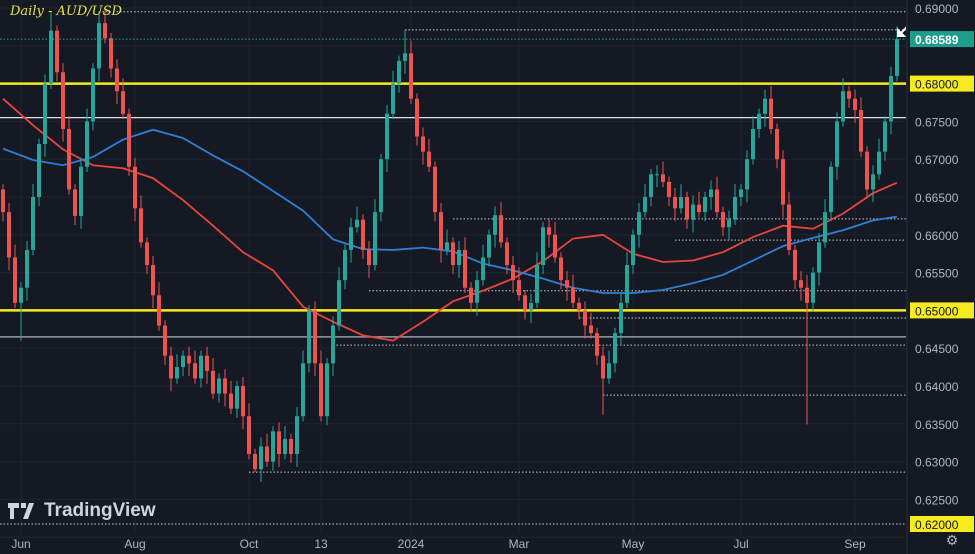 This screenshot has height=554, width=975. What do you see at coordinates (937, 122) in the screenshot?
I see `y-tick-label: 0.67500` at bounding box center [937, 122].